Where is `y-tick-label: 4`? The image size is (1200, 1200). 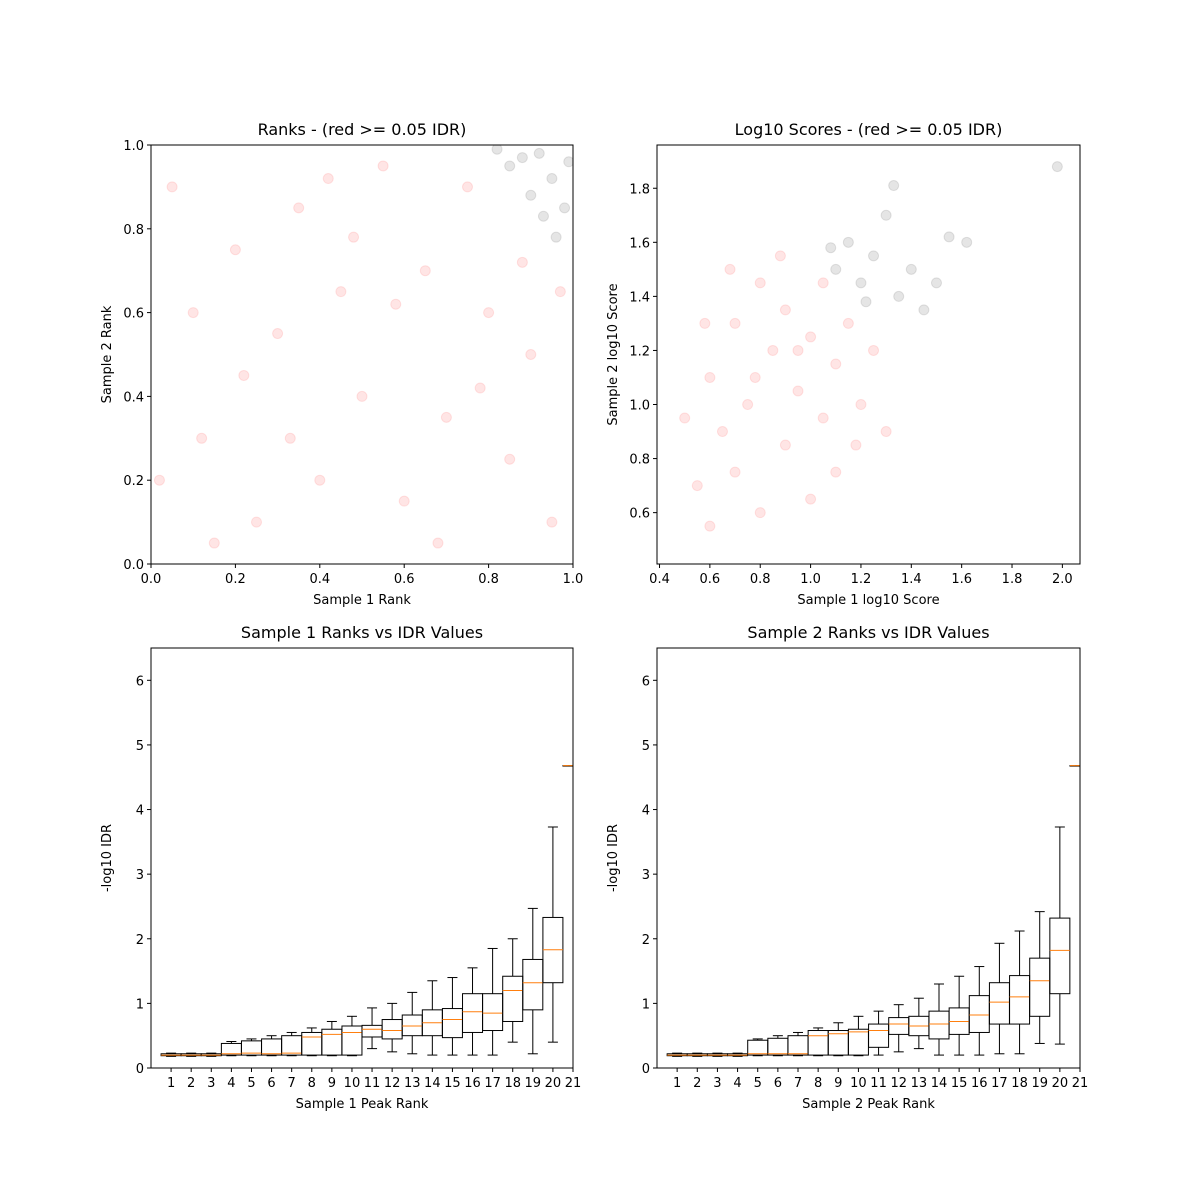
y-tick-label: 4 is located at coordinates (140, 811).